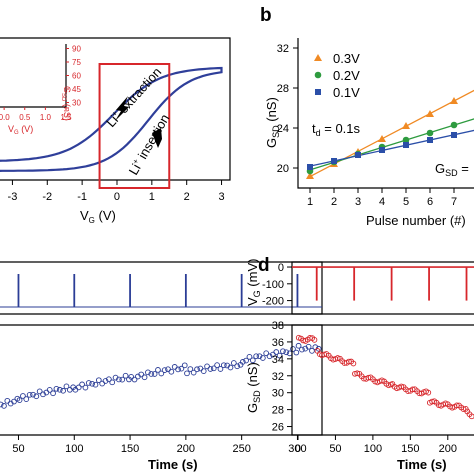 The image size is (474, 474). Describe the element at coordinates (346, 75) in the screenshot. I see `legend-label: 0.2V` at that location.